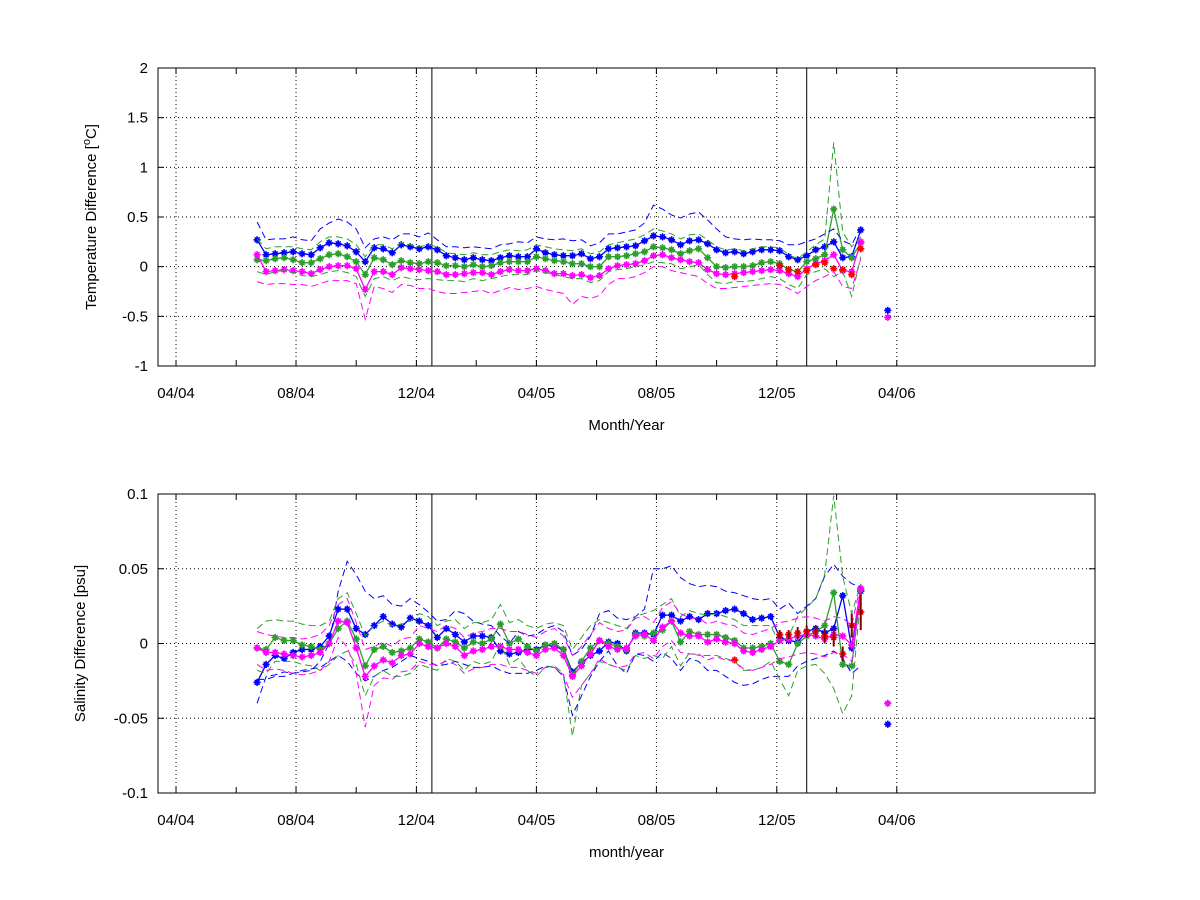 This screenshot has width=1200, height=900. Describe the element at coordinates (777, 820) in the screenshot. I see `x-tick-label: 12/05` at that location.